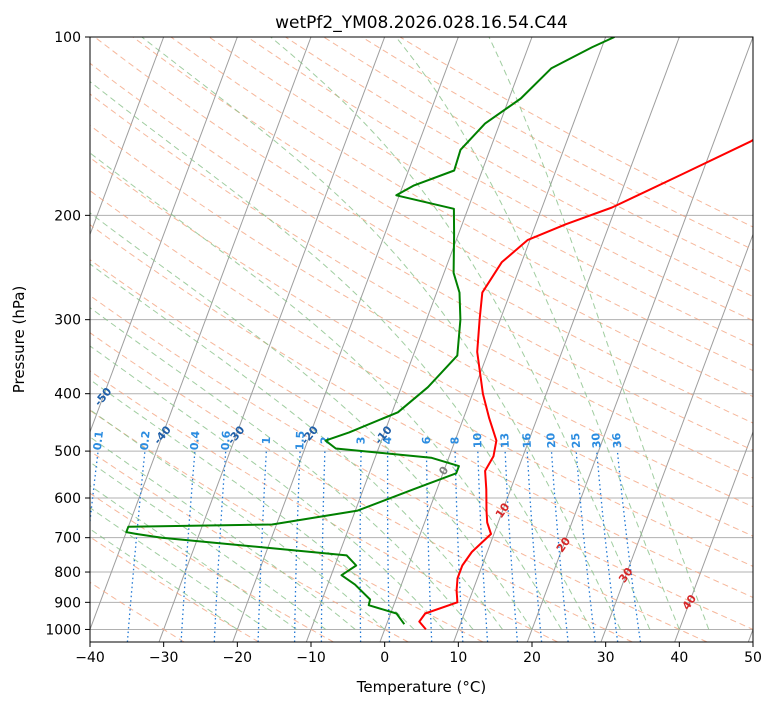 The height and width of the screenshot is (708, 775). What do you see at coordinates (505, 441) in the screenshot?
I see `mixing-ratio-label: 13` at bounding box center [505, 441].